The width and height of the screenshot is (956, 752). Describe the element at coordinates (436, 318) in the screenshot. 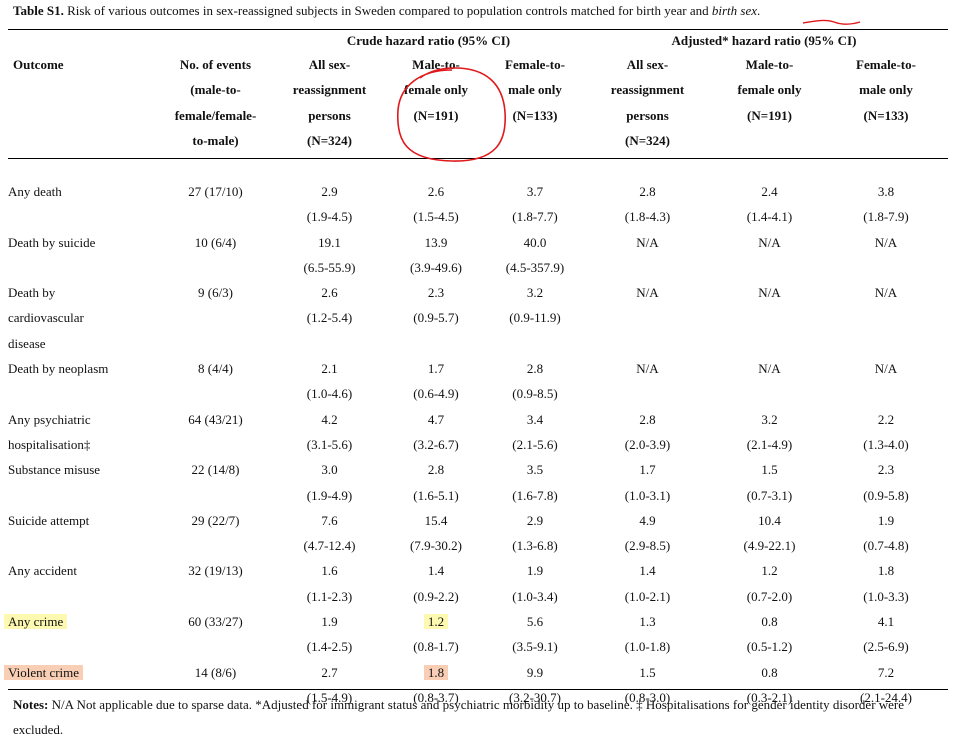

I see `confidence-interval-cell: (0.9-5.7)` at that location.